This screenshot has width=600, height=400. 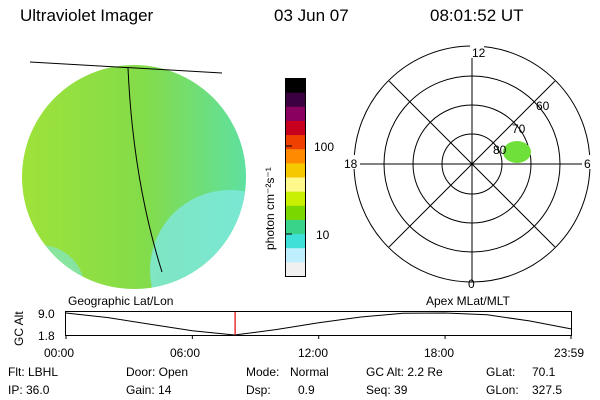 What do you see at coordinates (46, 314) in the screenshot?
I see `y-tick-9: 9.0` at bounding box center [46, 314].